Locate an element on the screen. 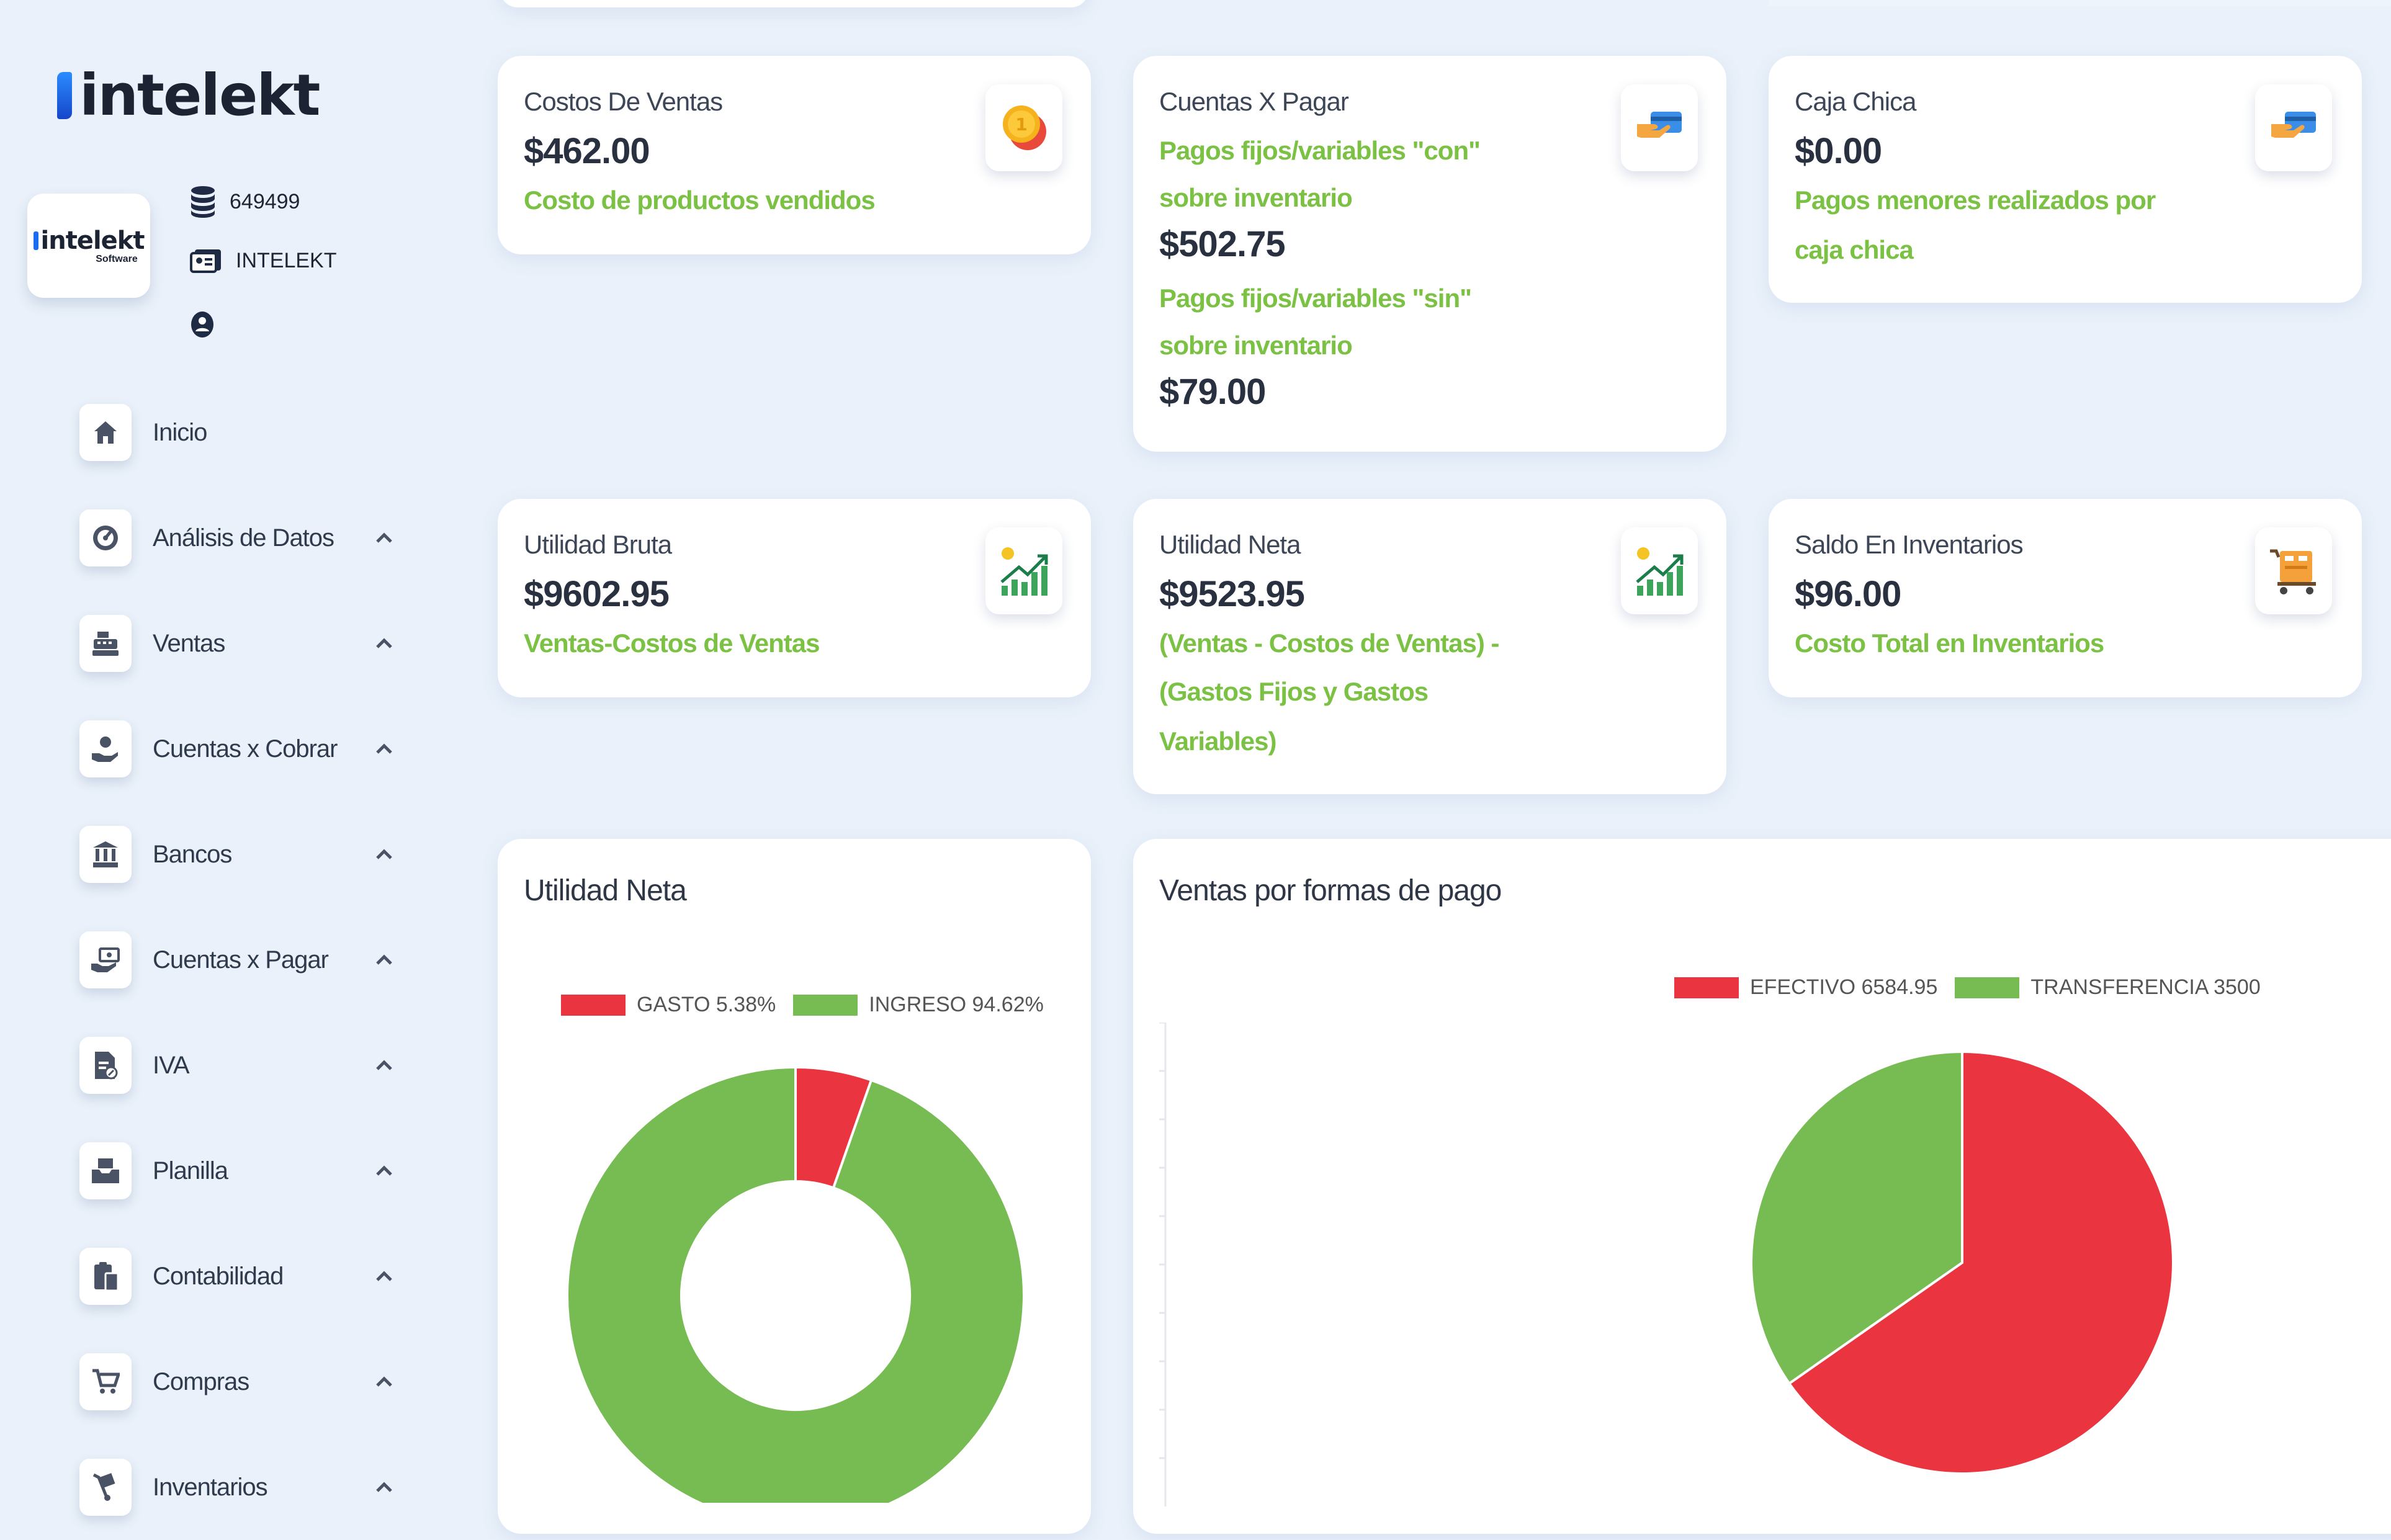 Image resolution: width=2391 pixels, height=1540 pixels. card-amount-sin: $79.00 is located at coordinates (1212, 392).